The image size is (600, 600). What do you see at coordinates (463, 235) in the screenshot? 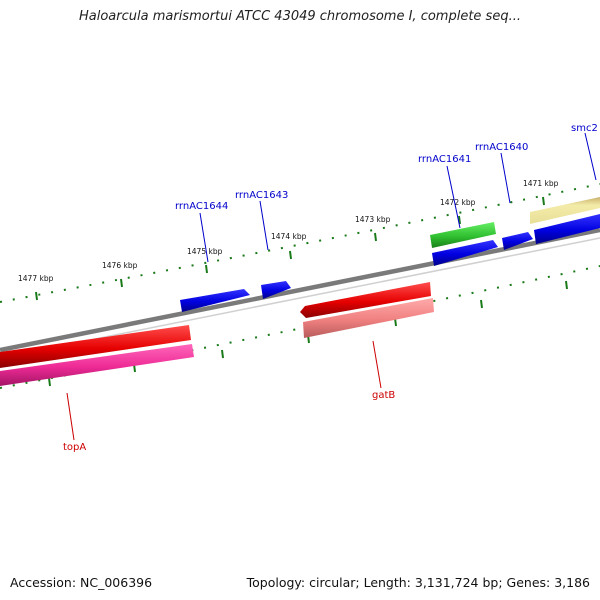
I see `gene-rrnAC1641-bar` at bounding box center [463, 235].